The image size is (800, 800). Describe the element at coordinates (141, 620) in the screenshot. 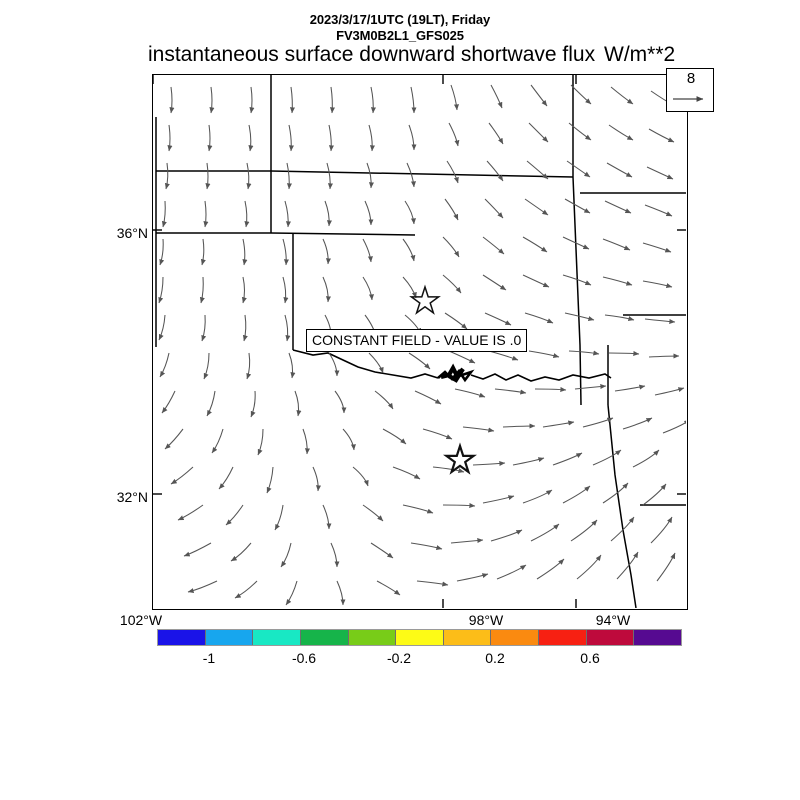

I see `lon-tick-label-102w: 102°W` at that location.